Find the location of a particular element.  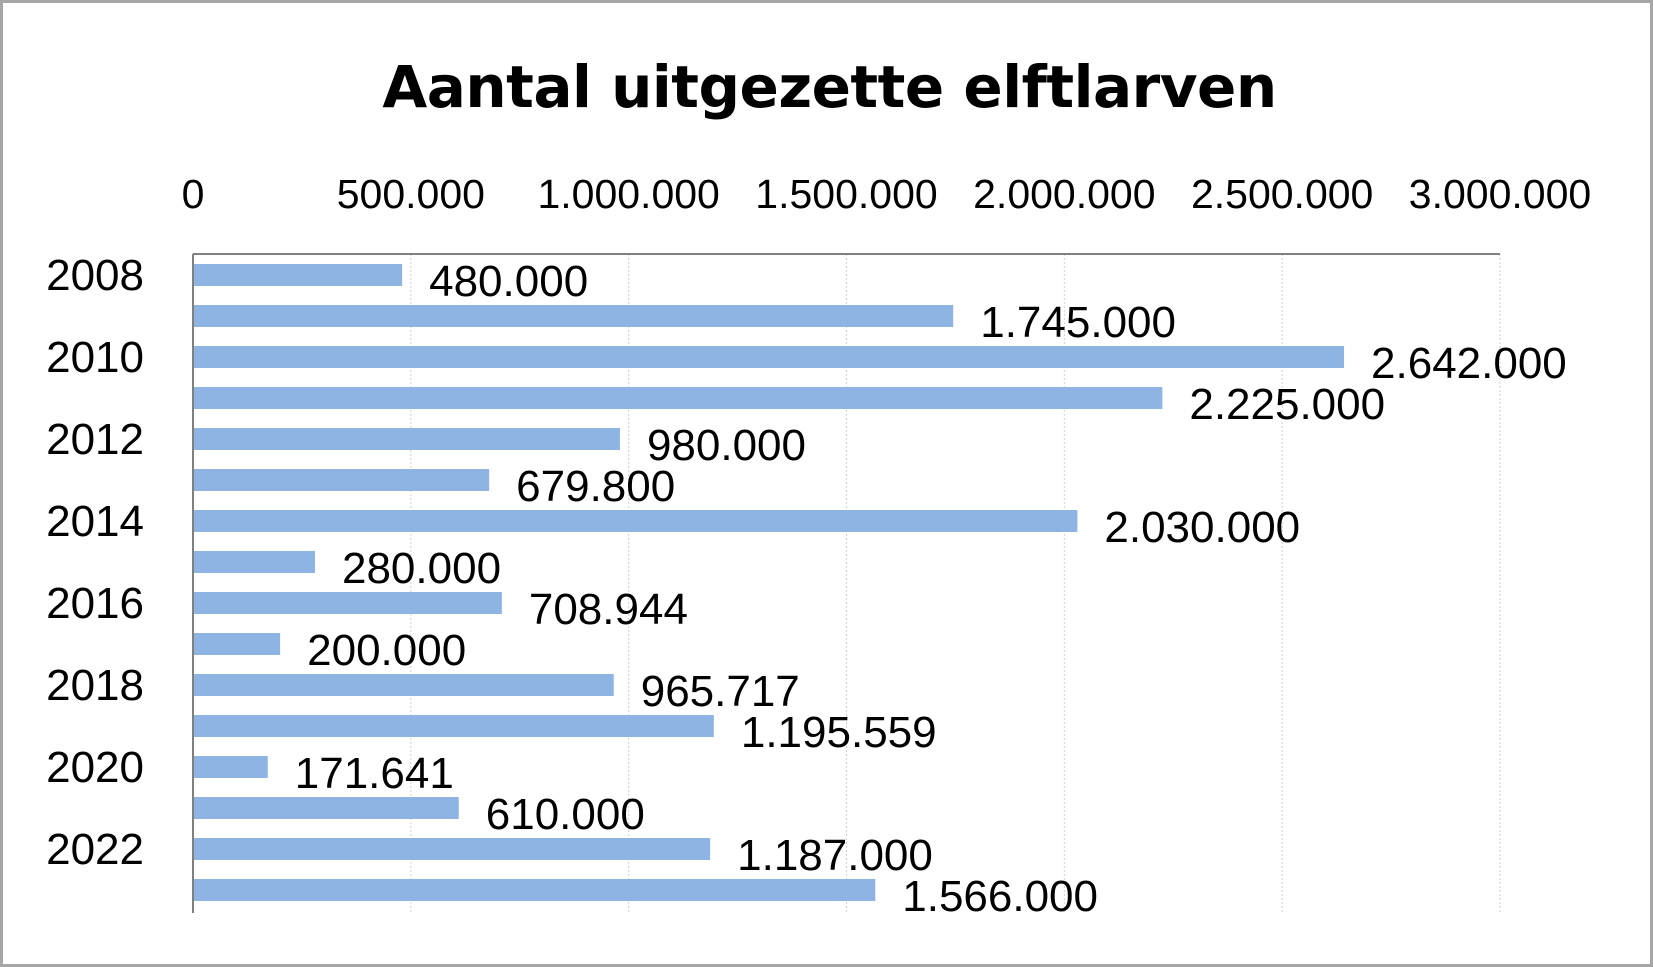

y-tick-label: 2020 is located at coordinates (95, 767).